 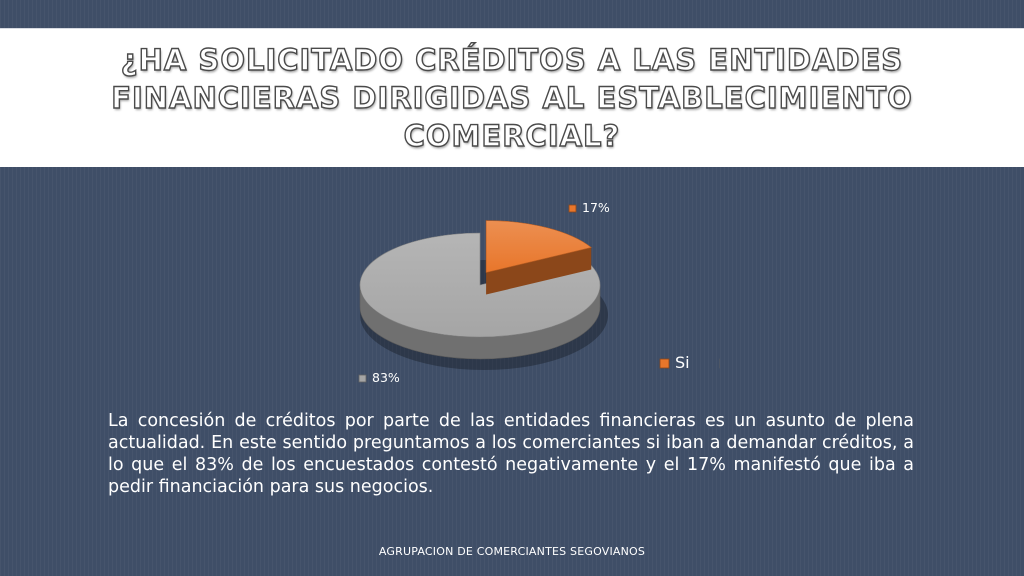 I want to click on data-label-marker-si, so click(x=572, y=208).